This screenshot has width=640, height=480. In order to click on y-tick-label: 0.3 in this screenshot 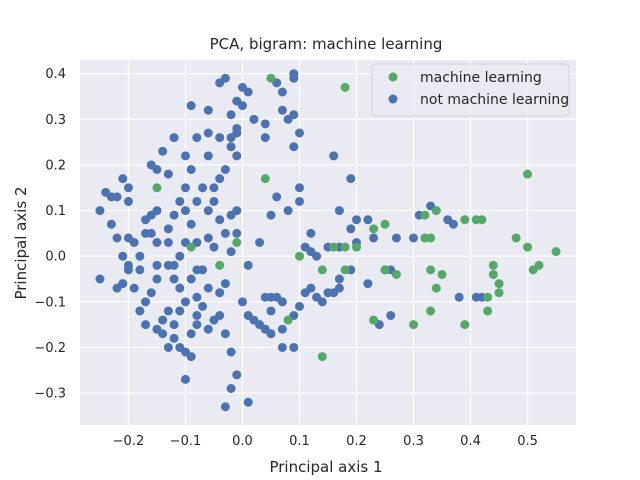, I will do `click(55, 120)`.